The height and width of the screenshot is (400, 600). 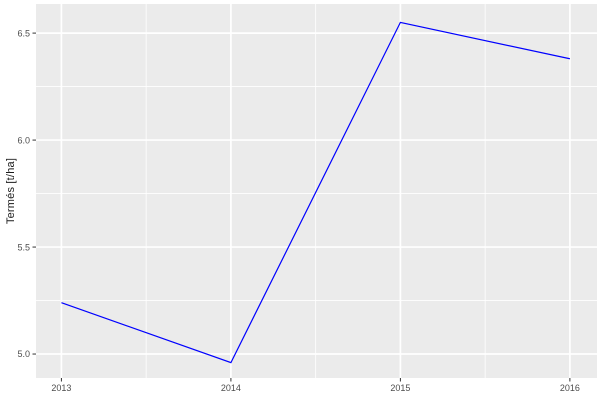 I want to click on y-tick-label: 6.5, so click(x=23, y=33).